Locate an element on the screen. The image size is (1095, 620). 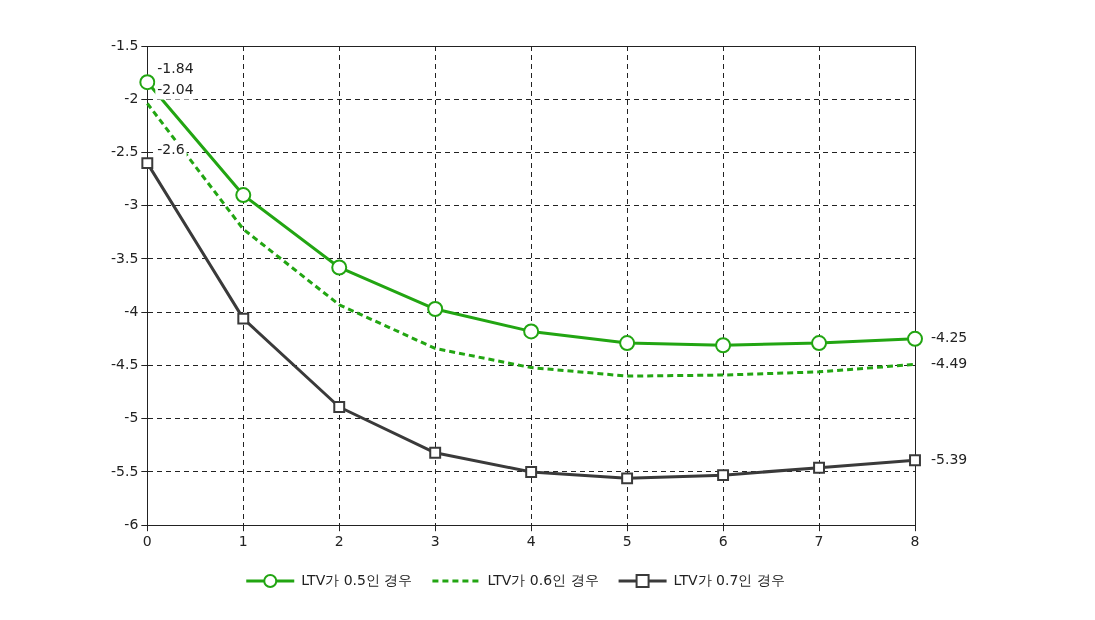
y-tick-label: -2.5 is located at coordinates (124, 151).